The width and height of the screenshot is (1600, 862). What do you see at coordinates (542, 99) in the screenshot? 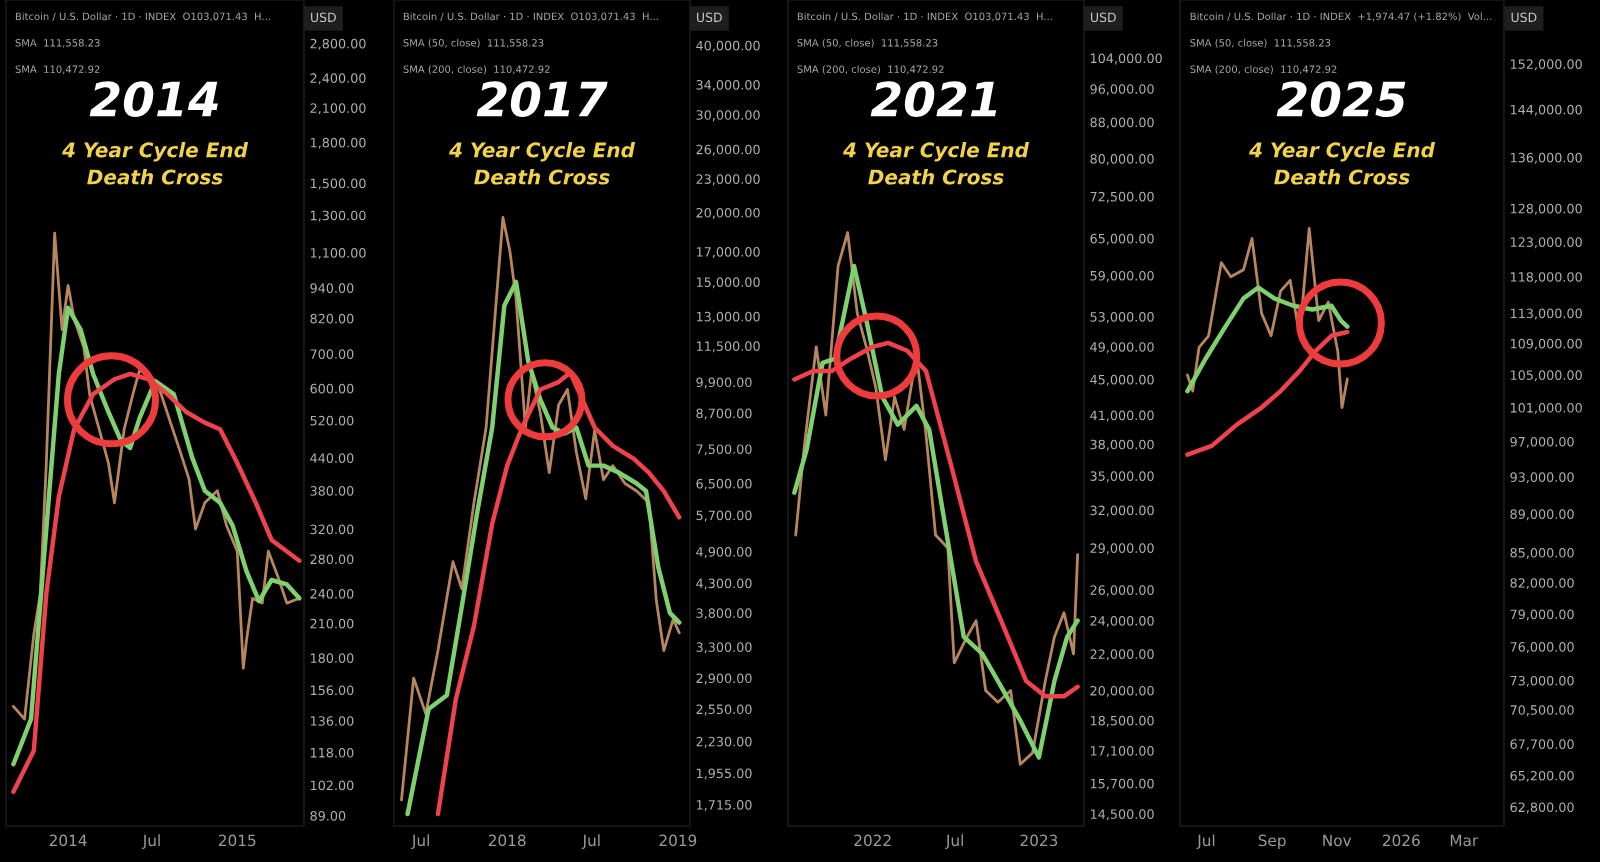
I see `text: 2017` at bounding box center [542, 99].